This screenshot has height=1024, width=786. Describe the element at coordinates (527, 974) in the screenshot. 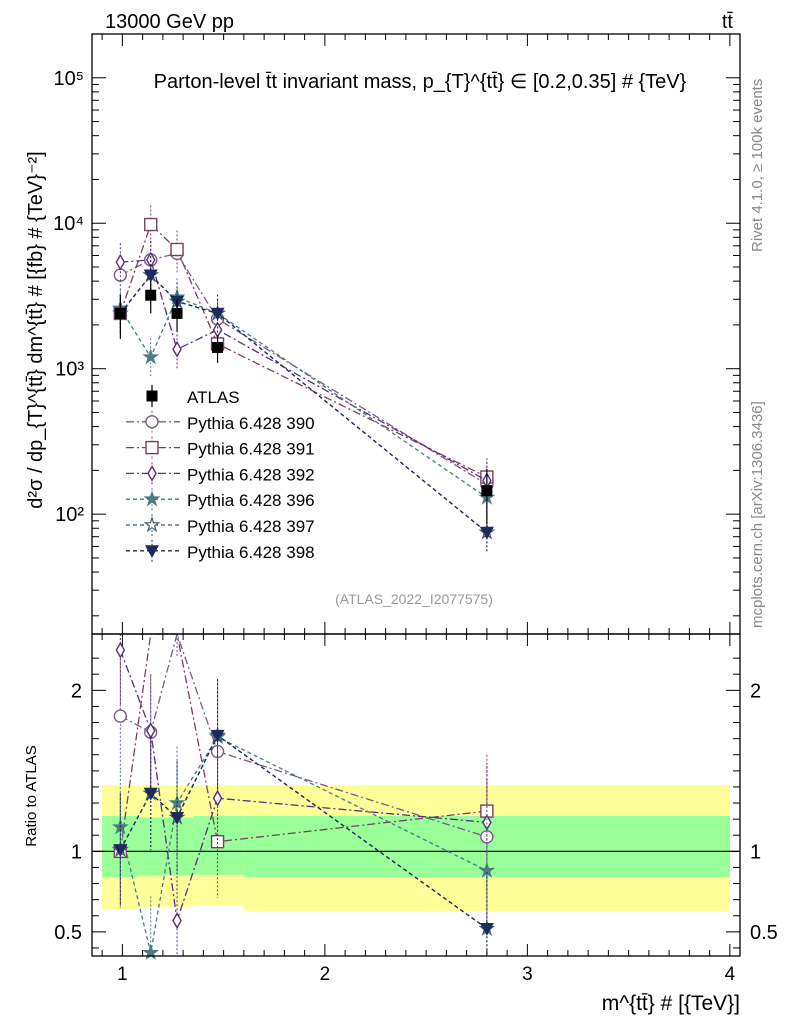

I see `x-tick-label-3: 3` at that location.